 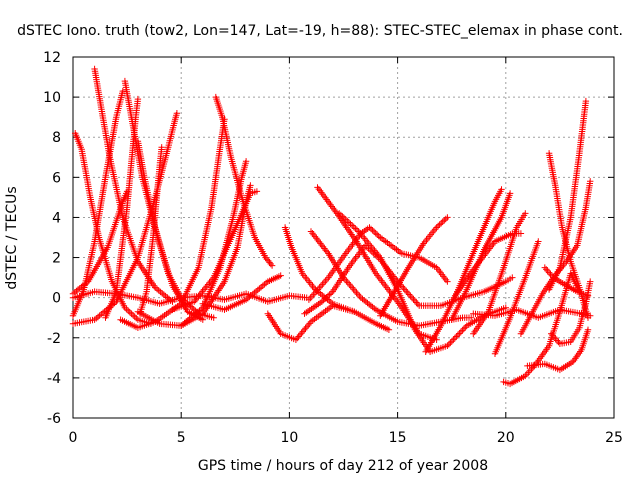 What do you see at coordinates (12, 237) in the screenshot?
I see `y-axis-label: dSTEC / TECUs` at bounding box center [12, 237].